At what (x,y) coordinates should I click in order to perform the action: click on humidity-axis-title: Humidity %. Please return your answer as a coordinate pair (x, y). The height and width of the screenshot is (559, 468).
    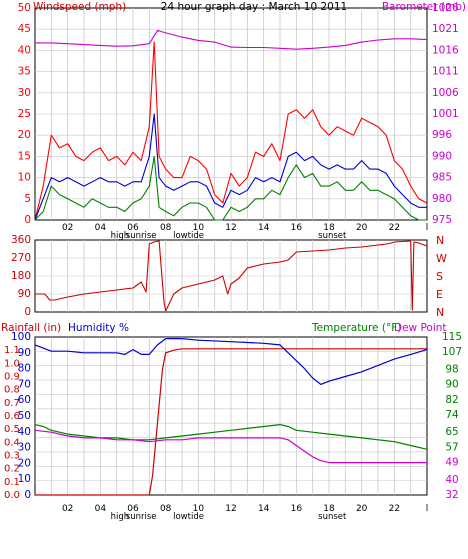
    Looking at the image, I should click on (98, 328).